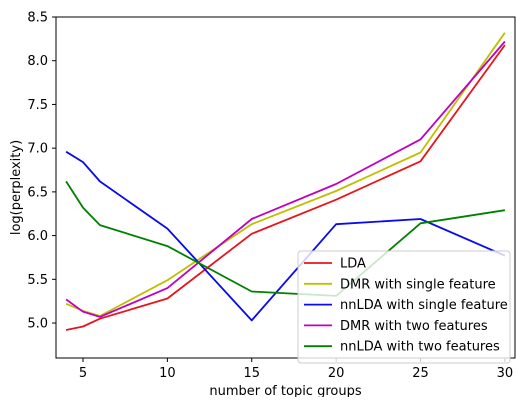  Describe the element at coordinates (37, 236) in the screenshot. I see `y-tick-label: 6.0` at that location.